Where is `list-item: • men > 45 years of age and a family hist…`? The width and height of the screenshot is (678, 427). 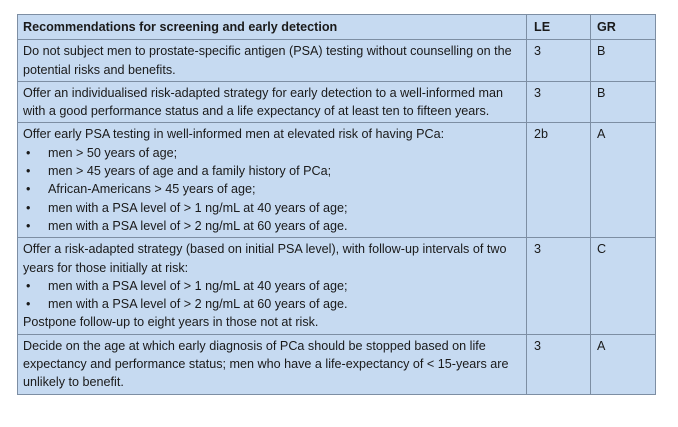 list-item: • men > 45 years of age and a family hist… is located at coordinates (272, 171).